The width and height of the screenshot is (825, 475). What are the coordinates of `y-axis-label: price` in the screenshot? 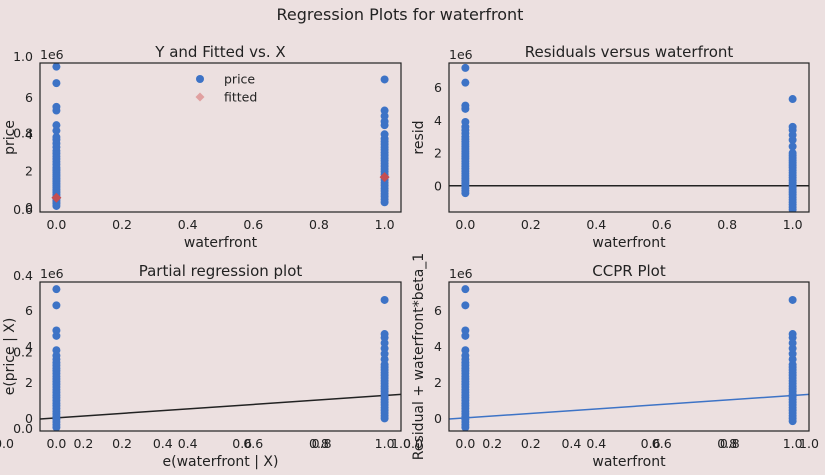 It's located at (10, 137).